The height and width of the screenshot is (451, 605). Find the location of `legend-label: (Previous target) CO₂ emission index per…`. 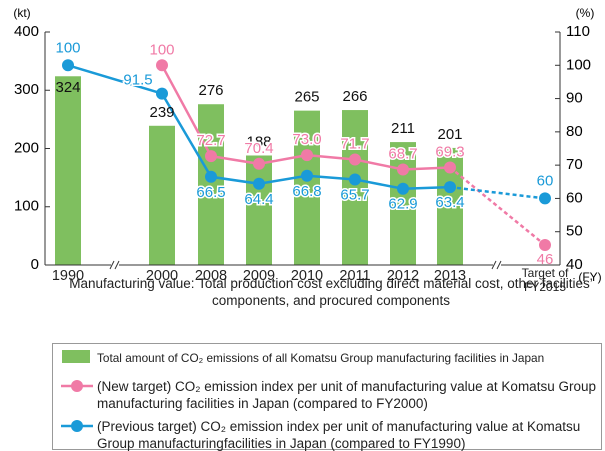

legend-label: (Previous target) CO₂ emission index per… is located at coordinates (339, 435).